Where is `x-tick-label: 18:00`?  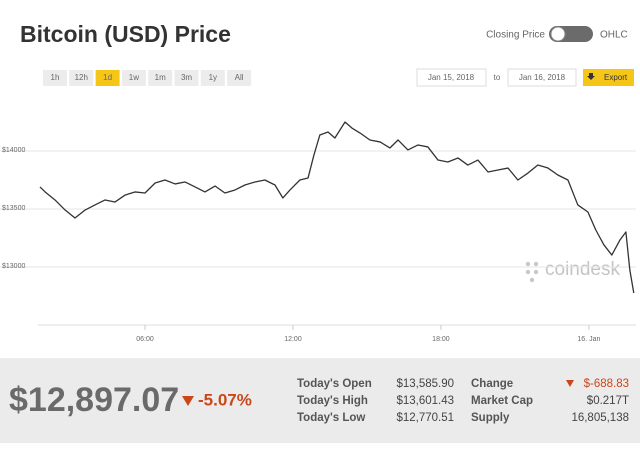
x-tick-label: 18:00 is located at coordinates (441, 339).